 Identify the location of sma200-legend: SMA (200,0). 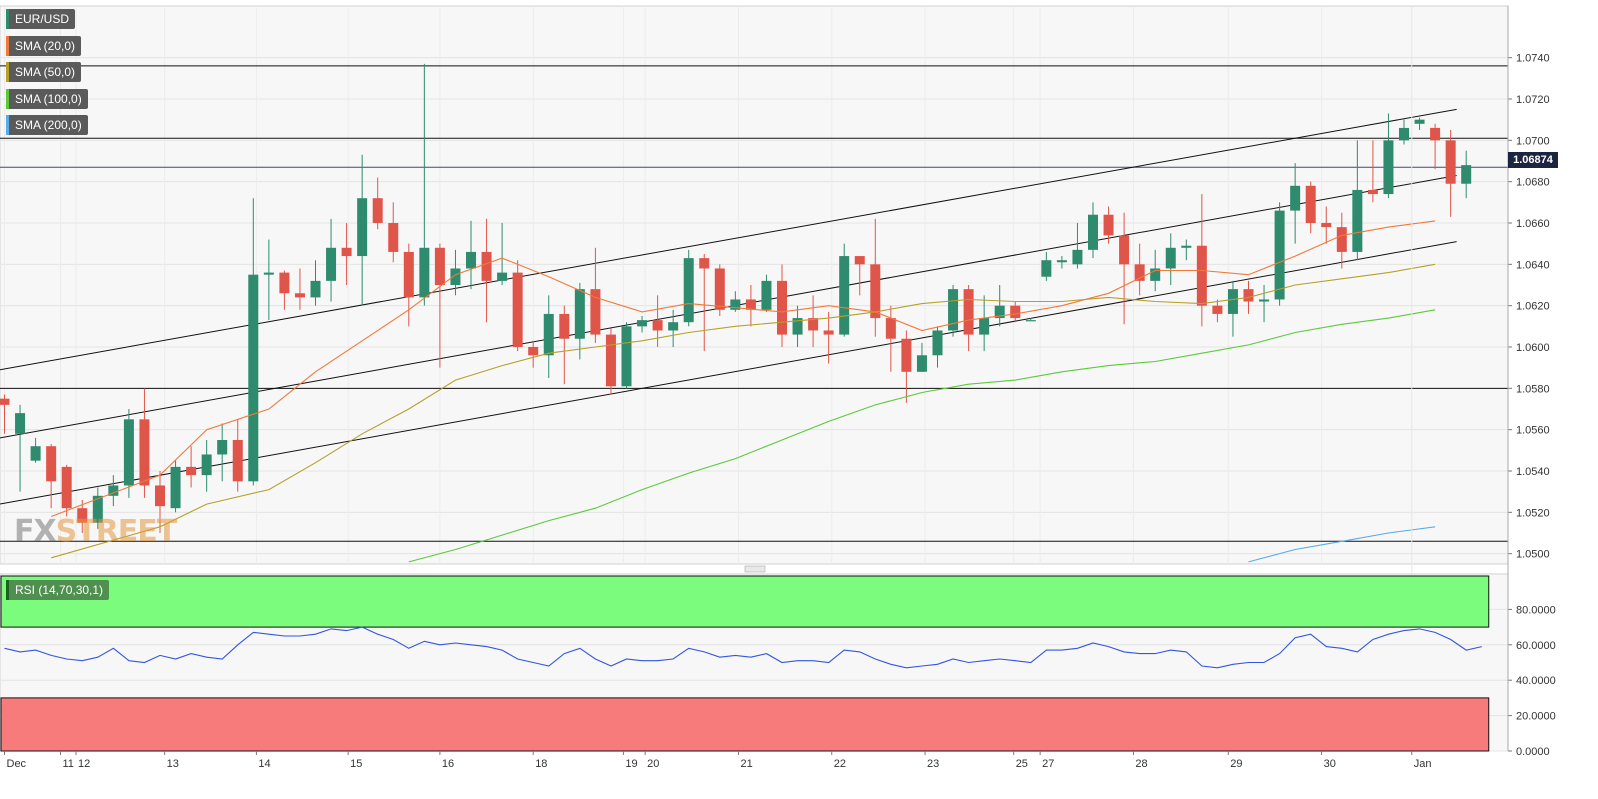
(47, 125).